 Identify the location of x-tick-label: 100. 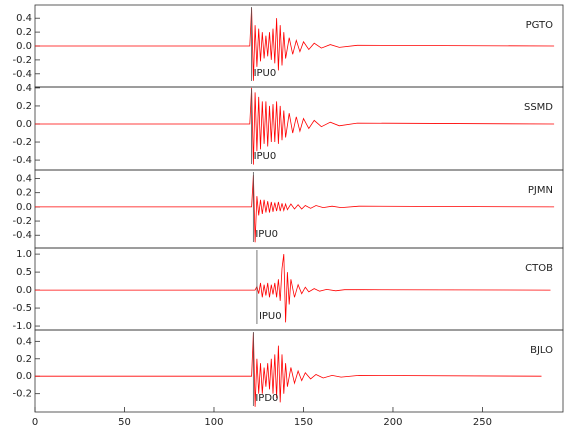
(213, 422).